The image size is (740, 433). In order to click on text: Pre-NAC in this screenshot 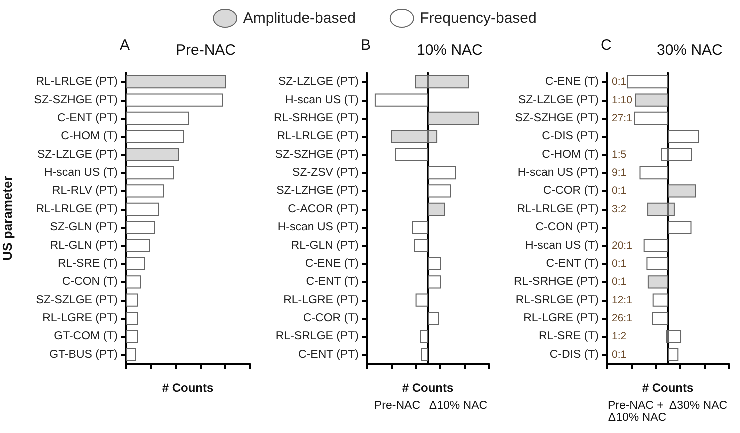, I will do `click(397, 406)`.